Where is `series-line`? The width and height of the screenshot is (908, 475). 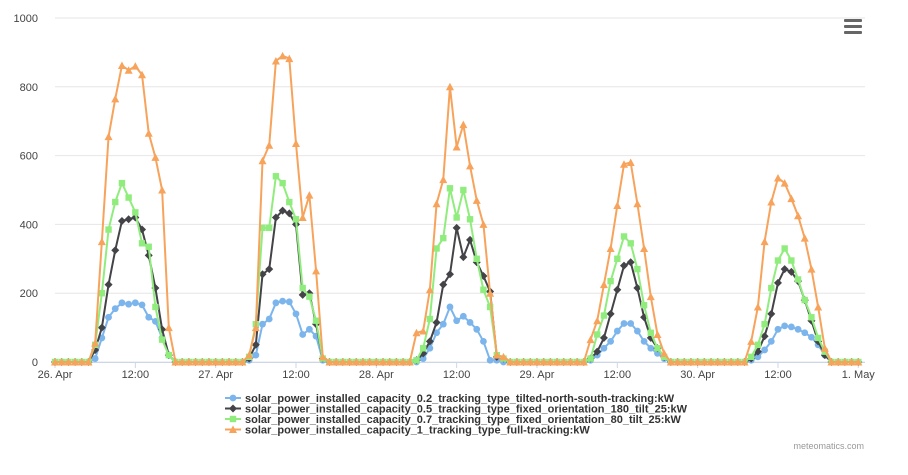
series-line is located at coordinates (457, 331).